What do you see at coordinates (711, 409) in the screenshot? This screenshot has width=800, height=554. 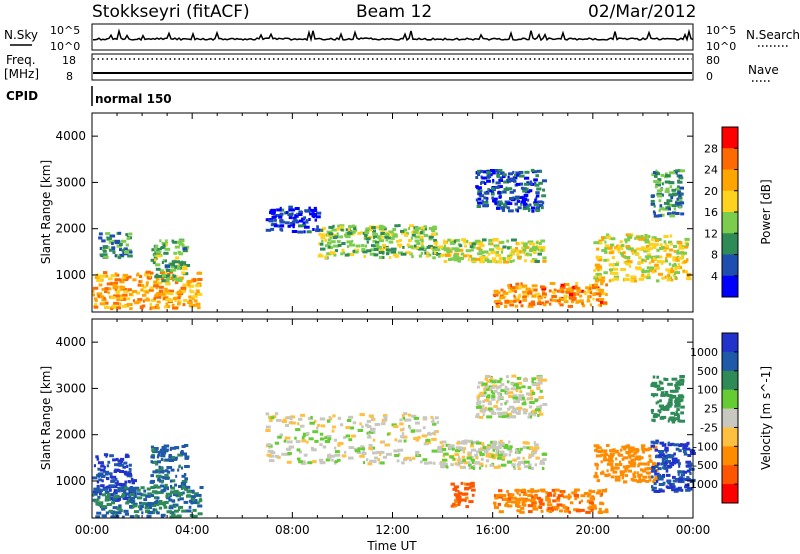 I see `velocity-colorbar-label-3: 25` at bounding box center [711, 409].